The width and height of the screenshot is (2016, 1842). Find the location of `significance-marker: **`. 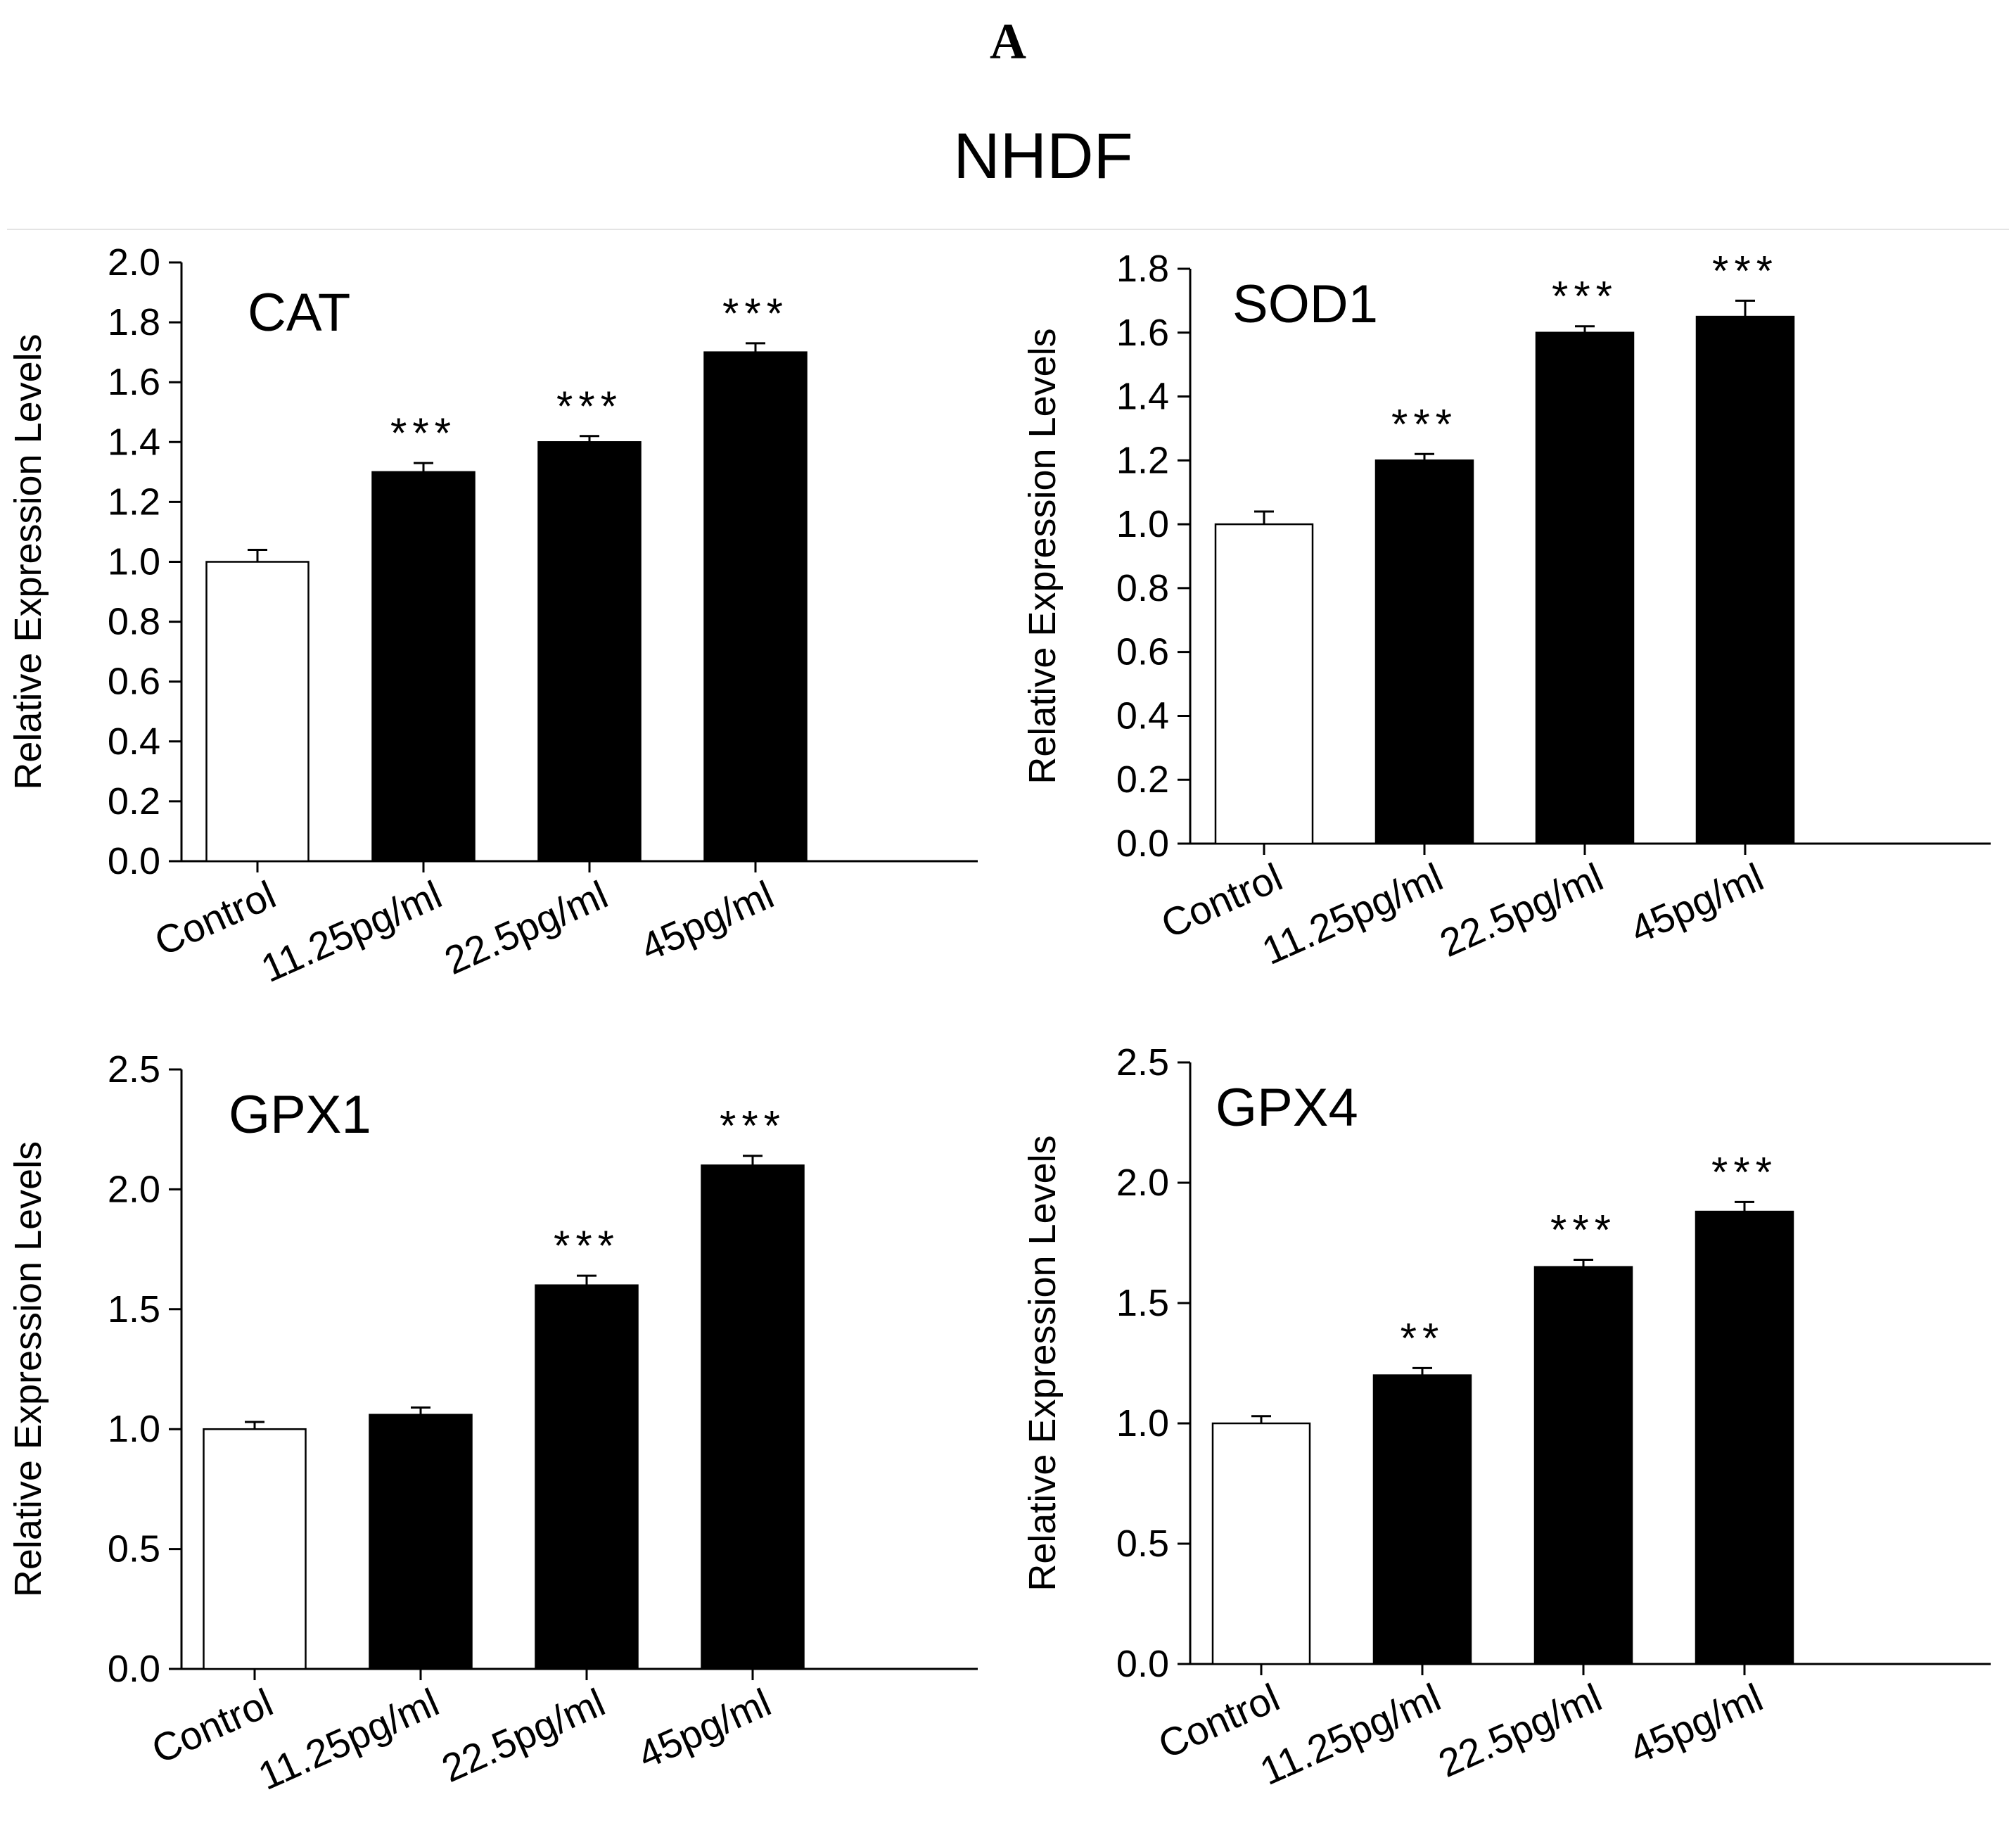

significance-marker: ** is located at coordinates (1423, 1337).